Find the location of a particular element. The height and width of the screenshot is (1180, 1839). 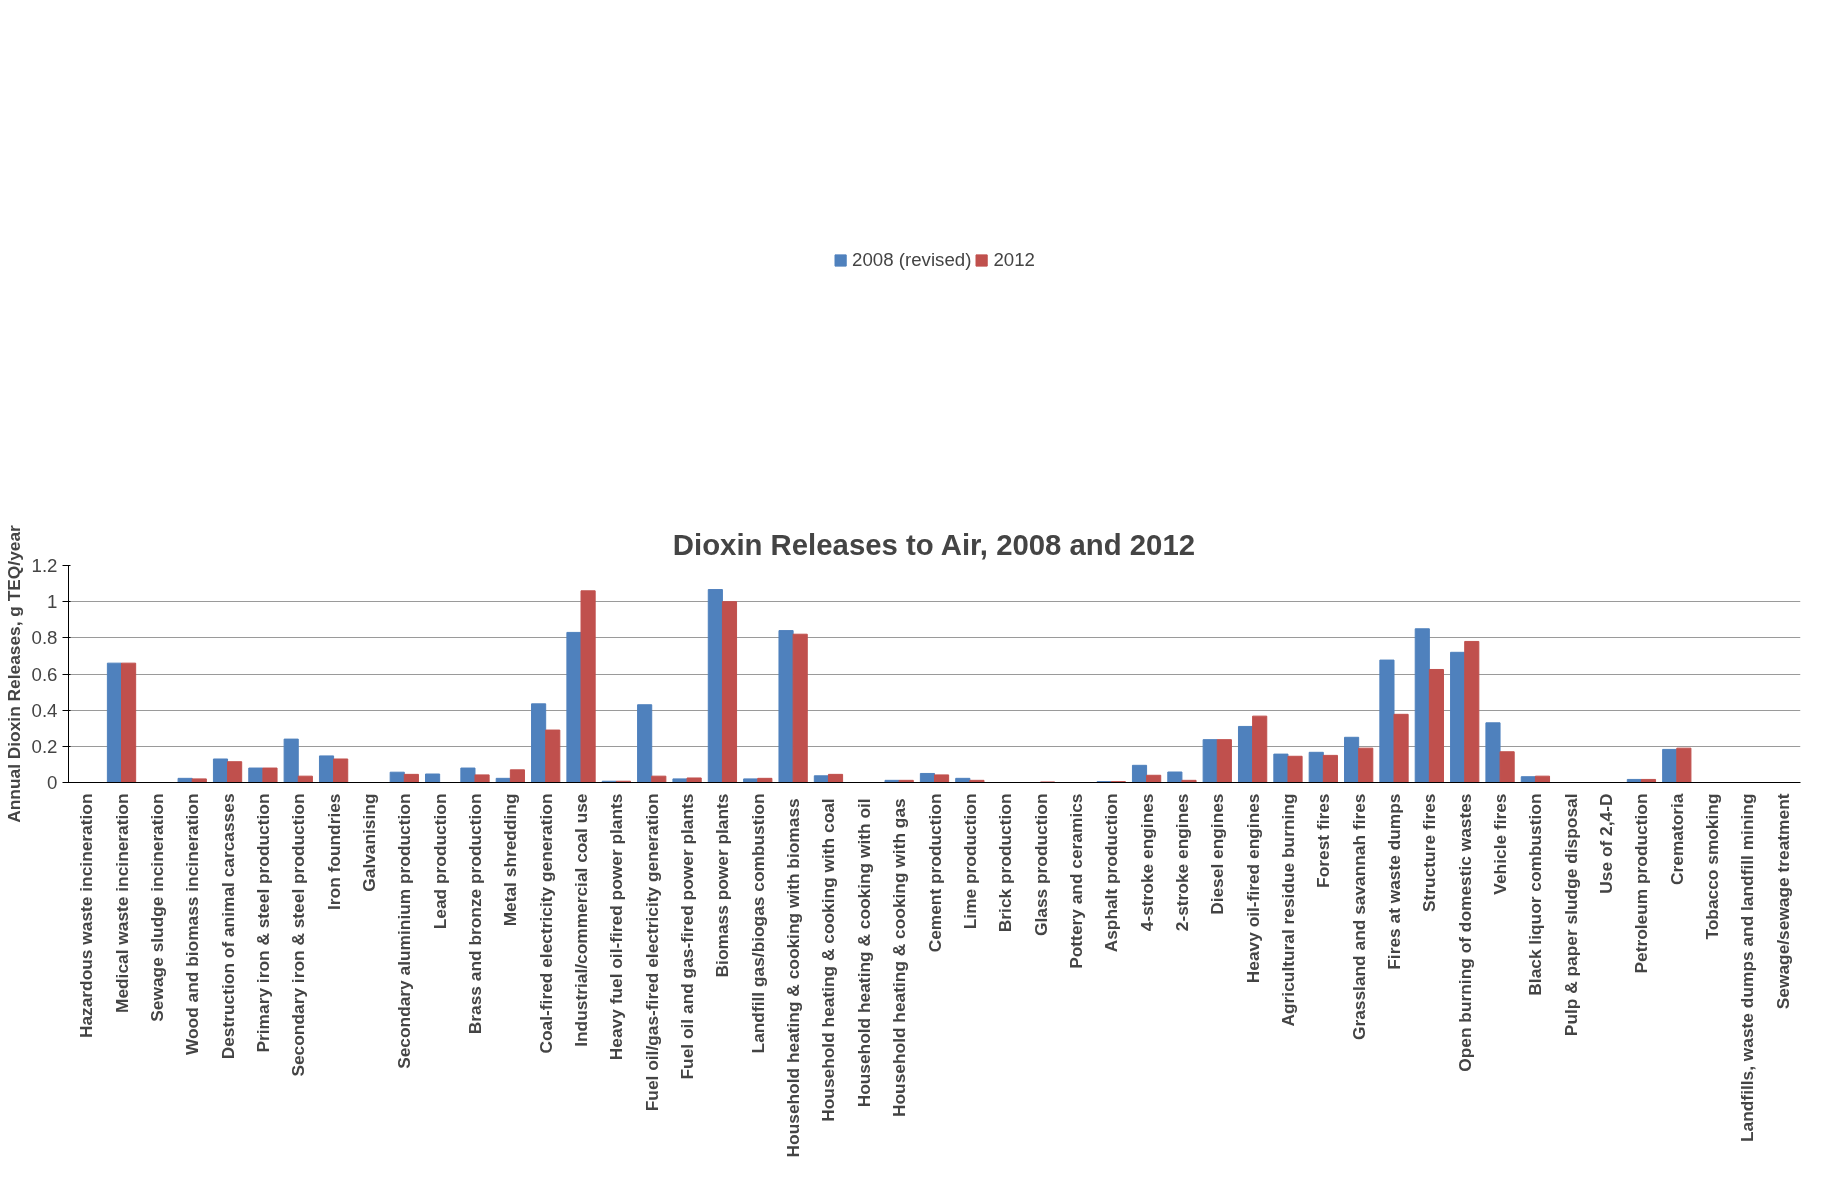

x-tick-label: Household heating & cooking with coal is located at coordinates (828, 960).